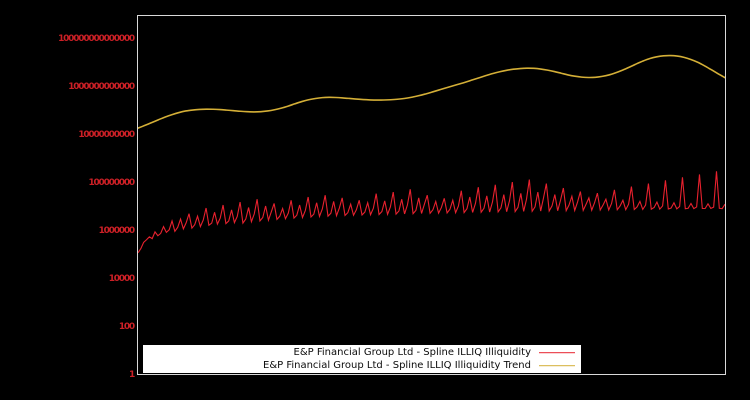 The width and height of the screenshot is (750, 400). I want to click on y-tick-label: 100000000, so click(111, 183).